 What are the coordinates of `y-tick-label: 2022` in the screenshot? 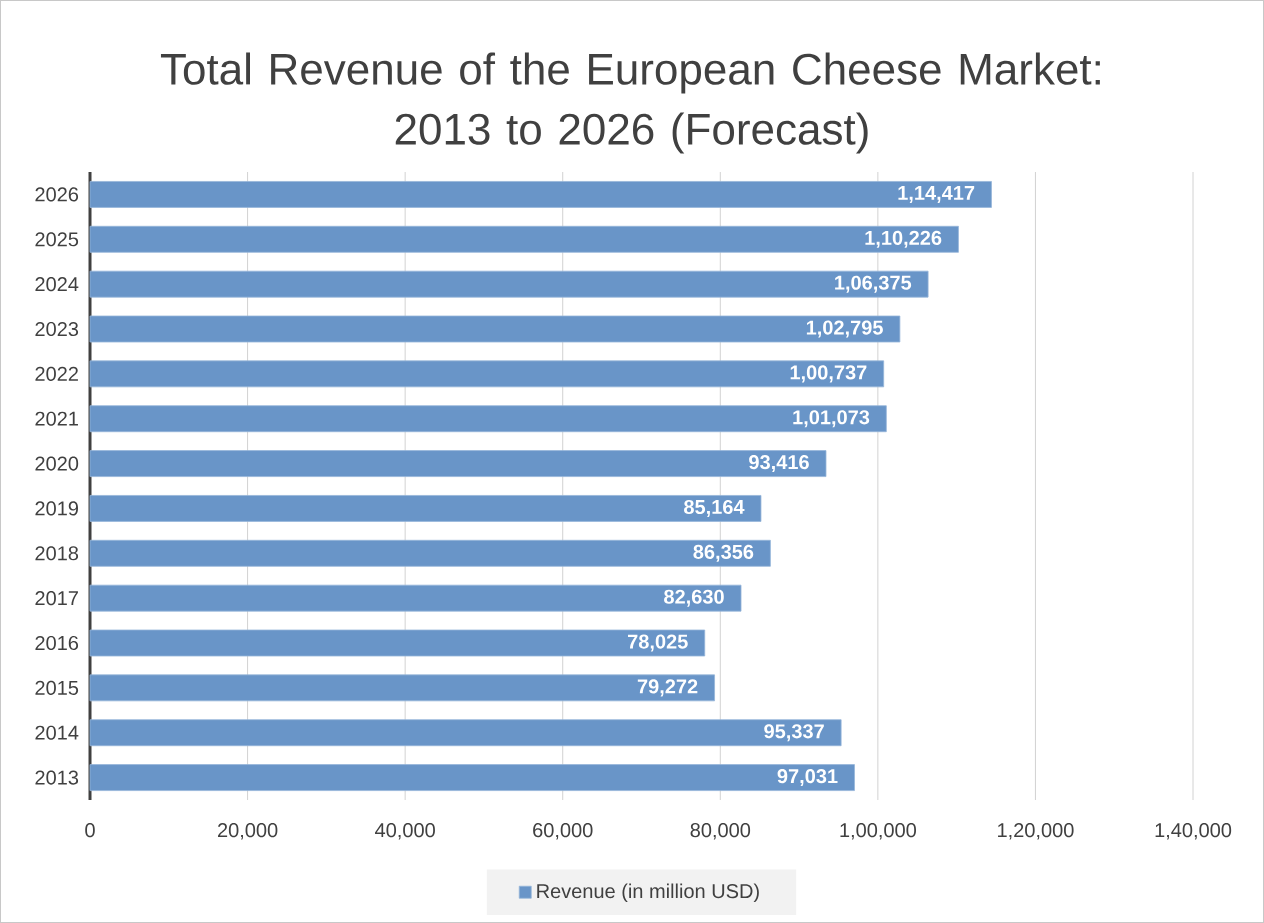 It's located at (56, 373).